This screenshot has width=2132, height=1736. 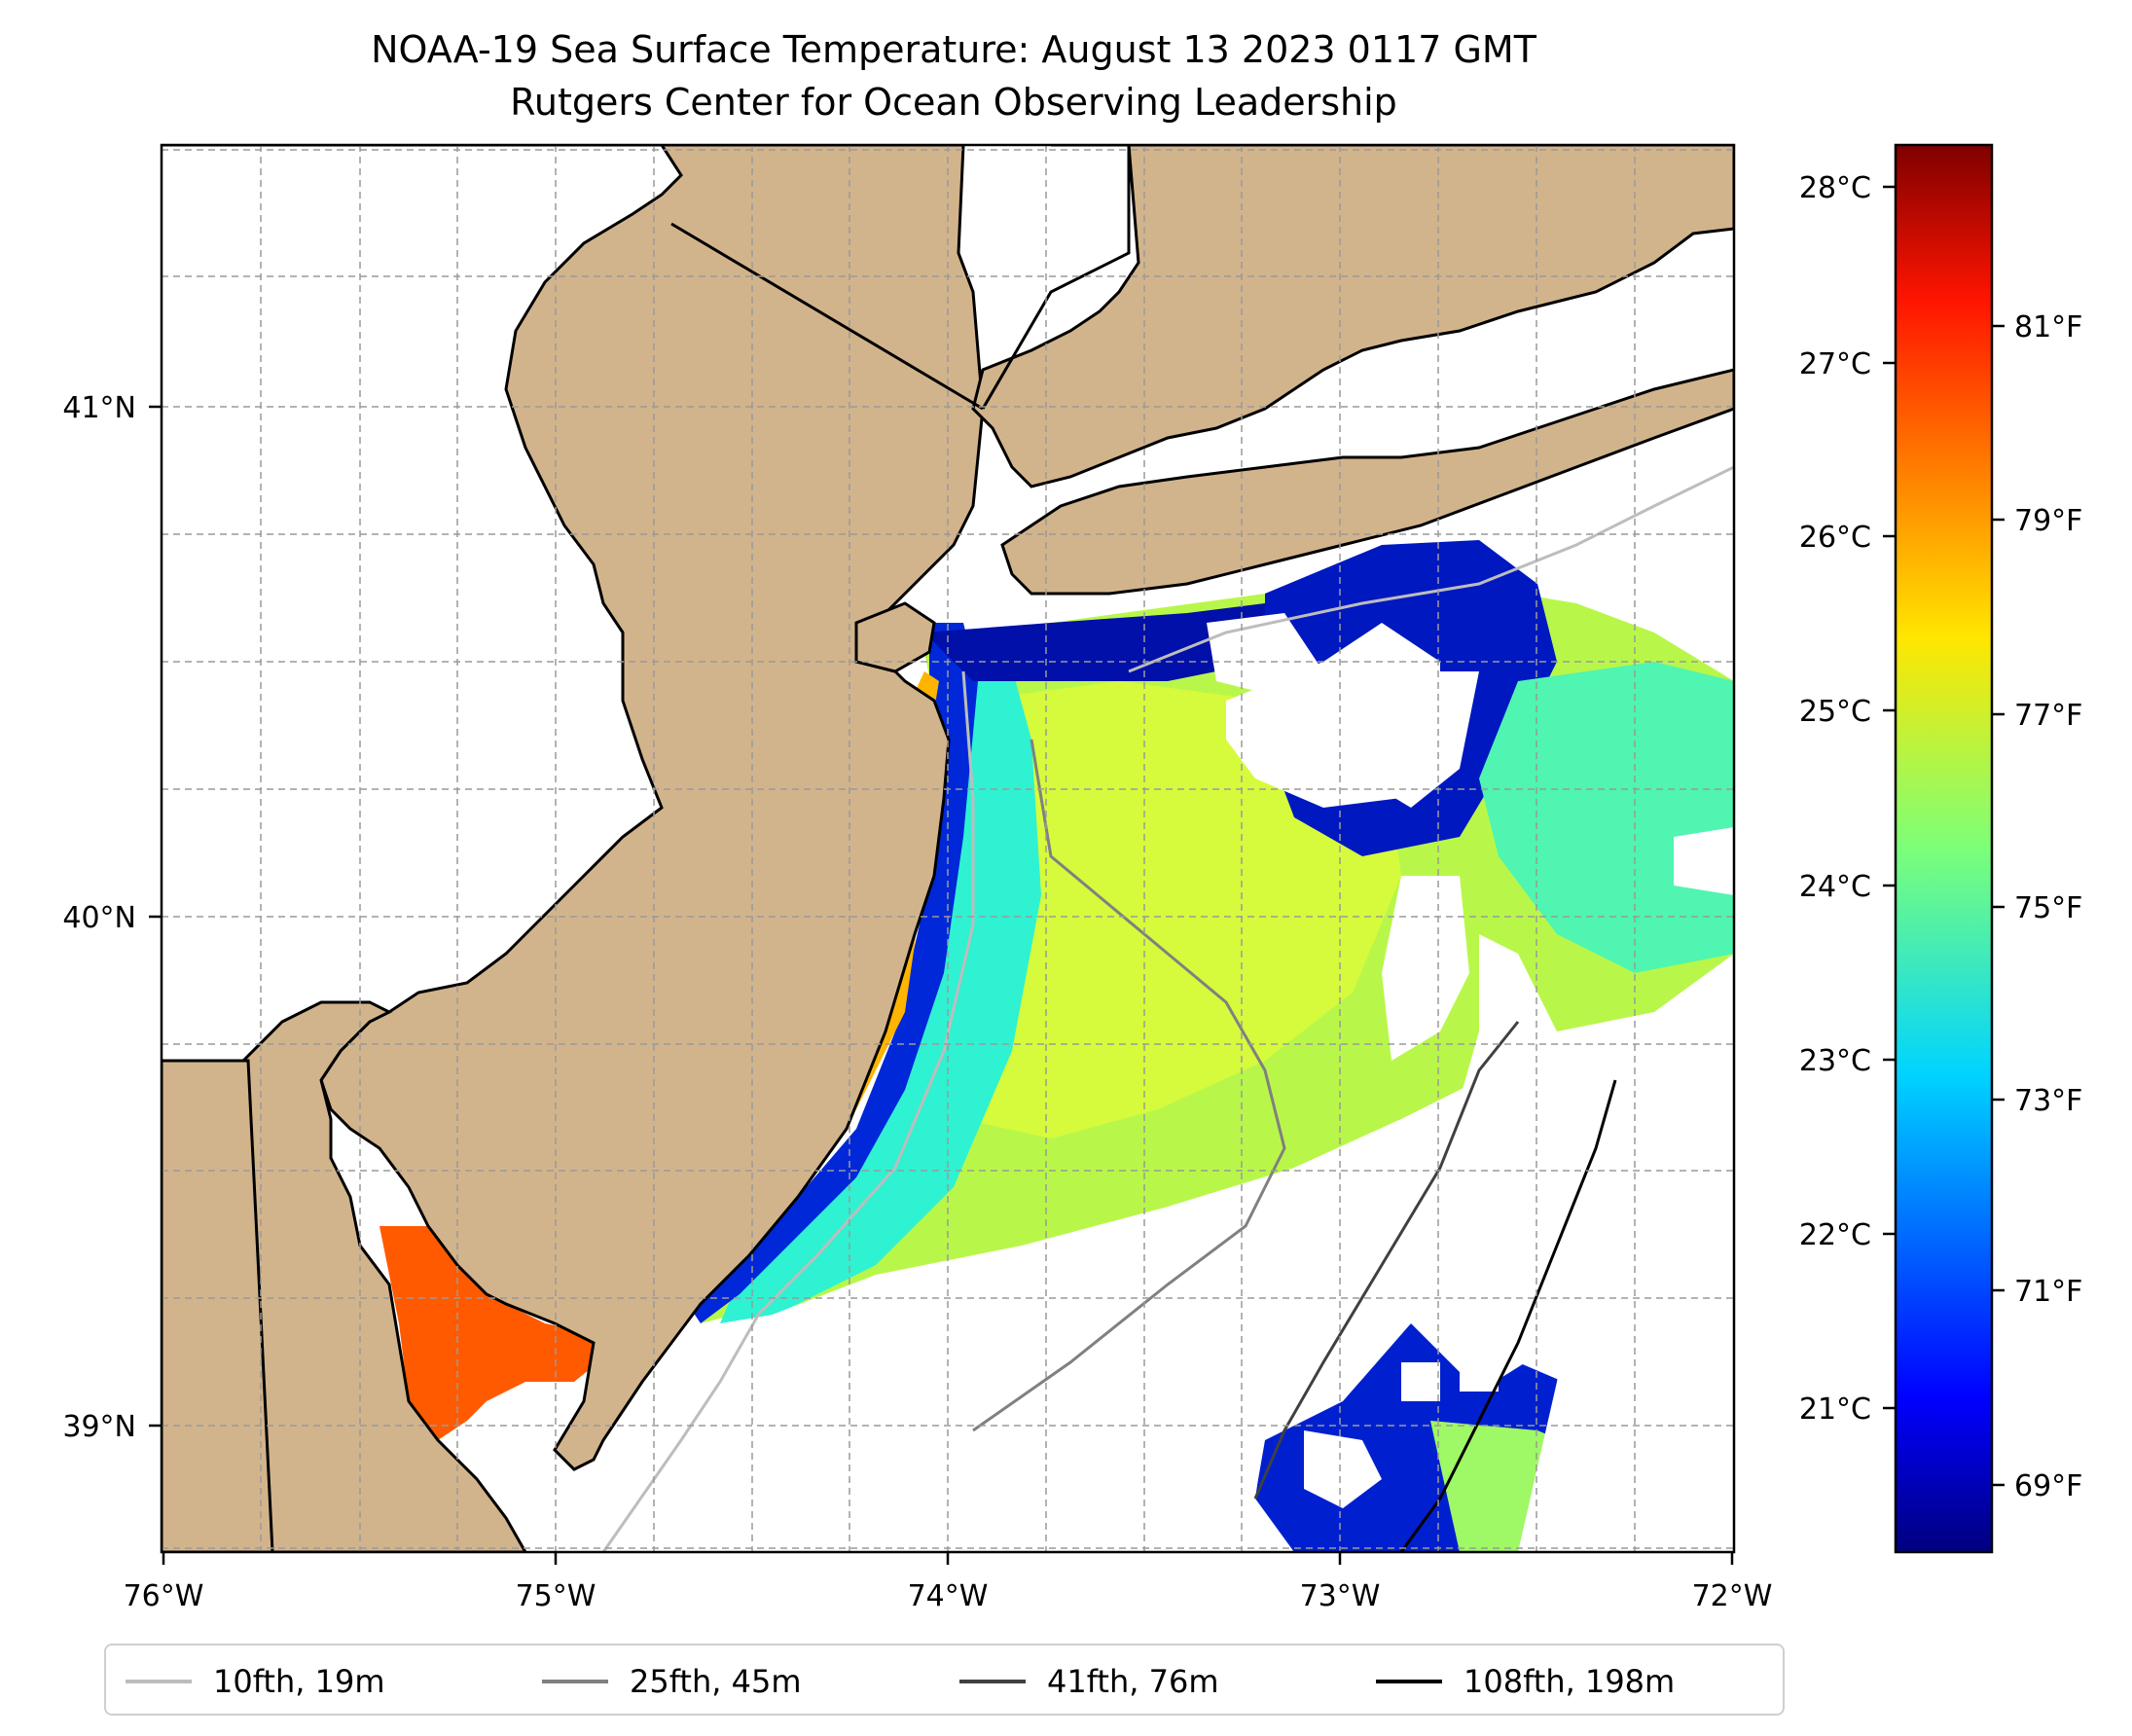 What do you see at coordinates (1835, 538) in the screenshot?
I see `colorbar-label-26c: 26°C` at bounding box center [1835, 538].